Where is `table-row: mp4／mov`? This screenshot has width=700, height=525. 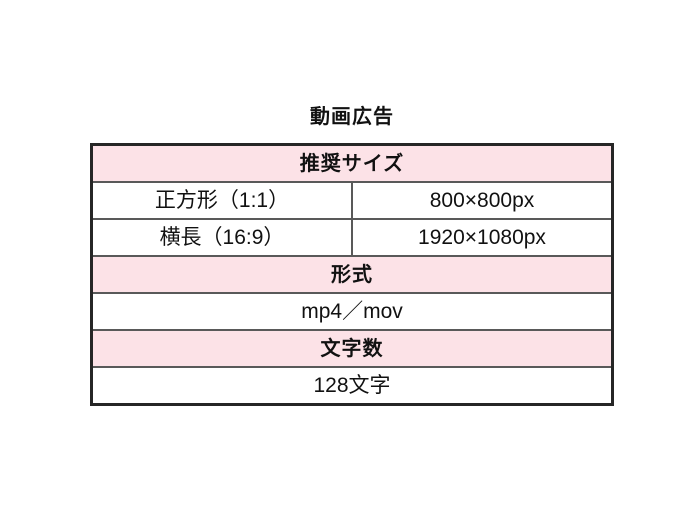 table-row: mp4／mov is located at coordinates (352, 311).